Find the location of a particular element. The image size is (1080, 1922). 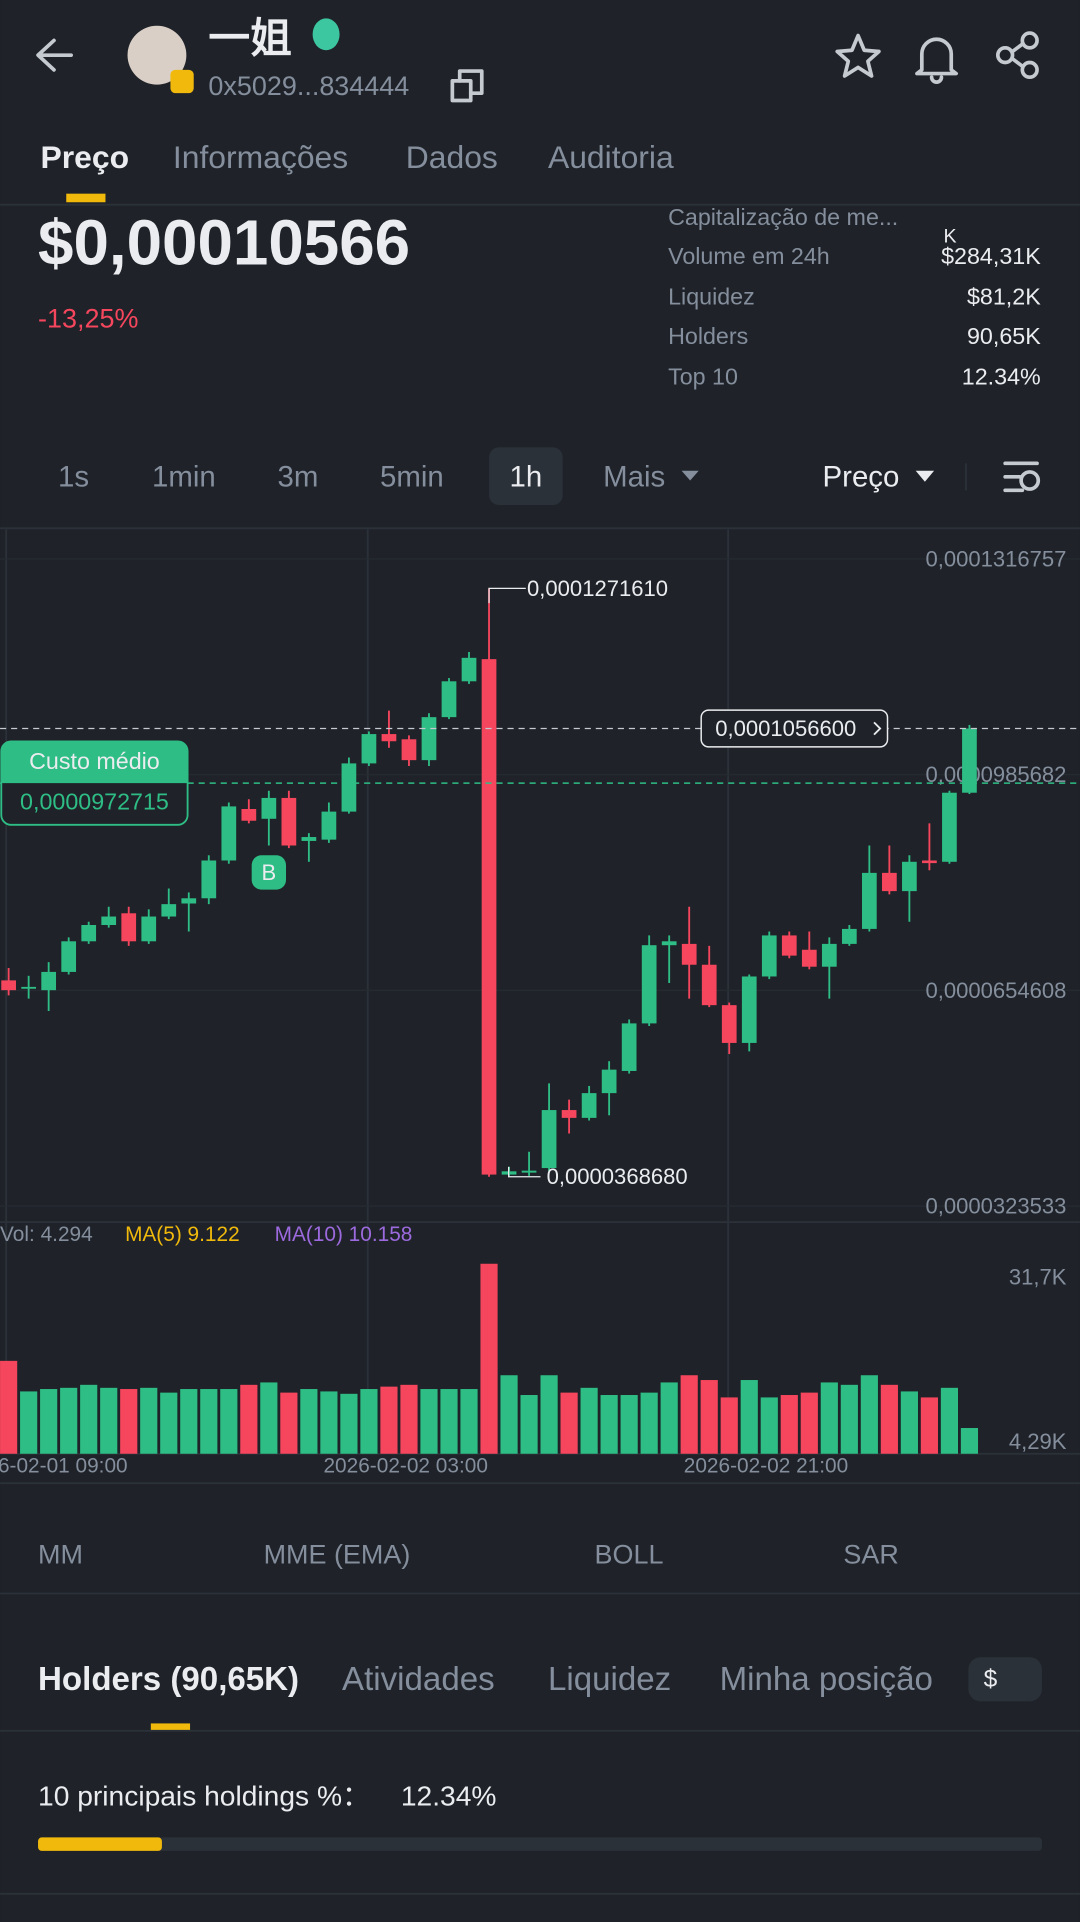

vol-tick-label: 4,29K is located at coordinates (1038, 1441).